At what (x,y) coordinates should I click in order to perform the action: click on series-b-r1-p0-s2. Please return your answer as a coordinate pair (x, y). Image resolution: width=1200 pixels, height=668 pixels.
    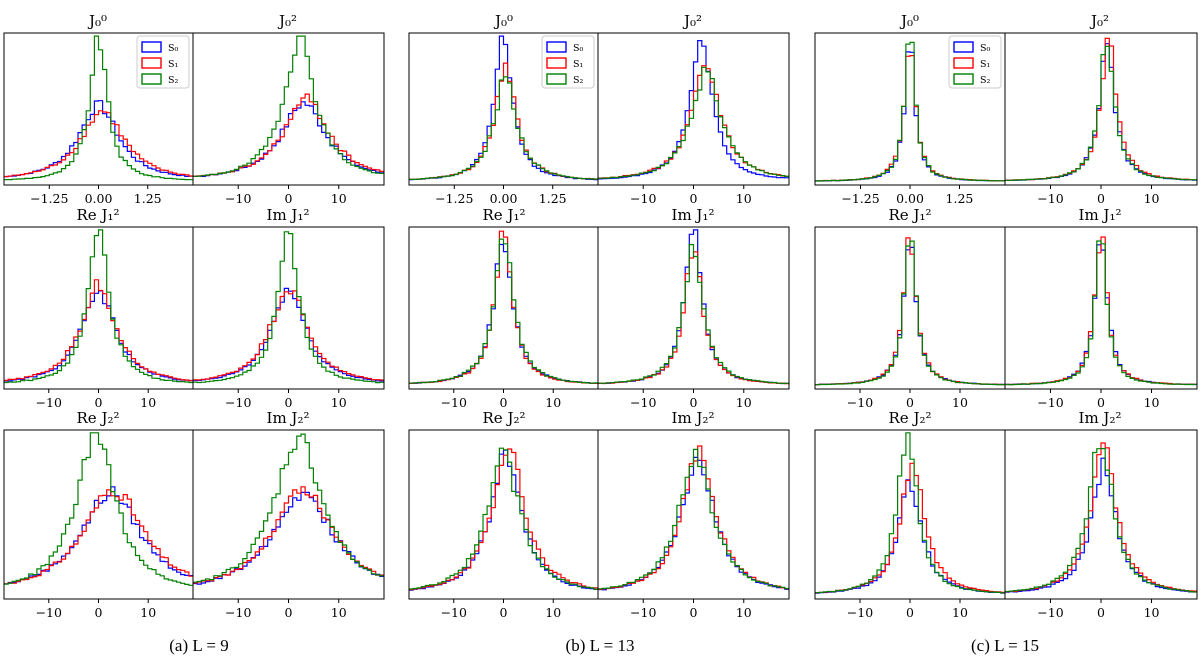
    Looking at the image, I should click on (503, 311).